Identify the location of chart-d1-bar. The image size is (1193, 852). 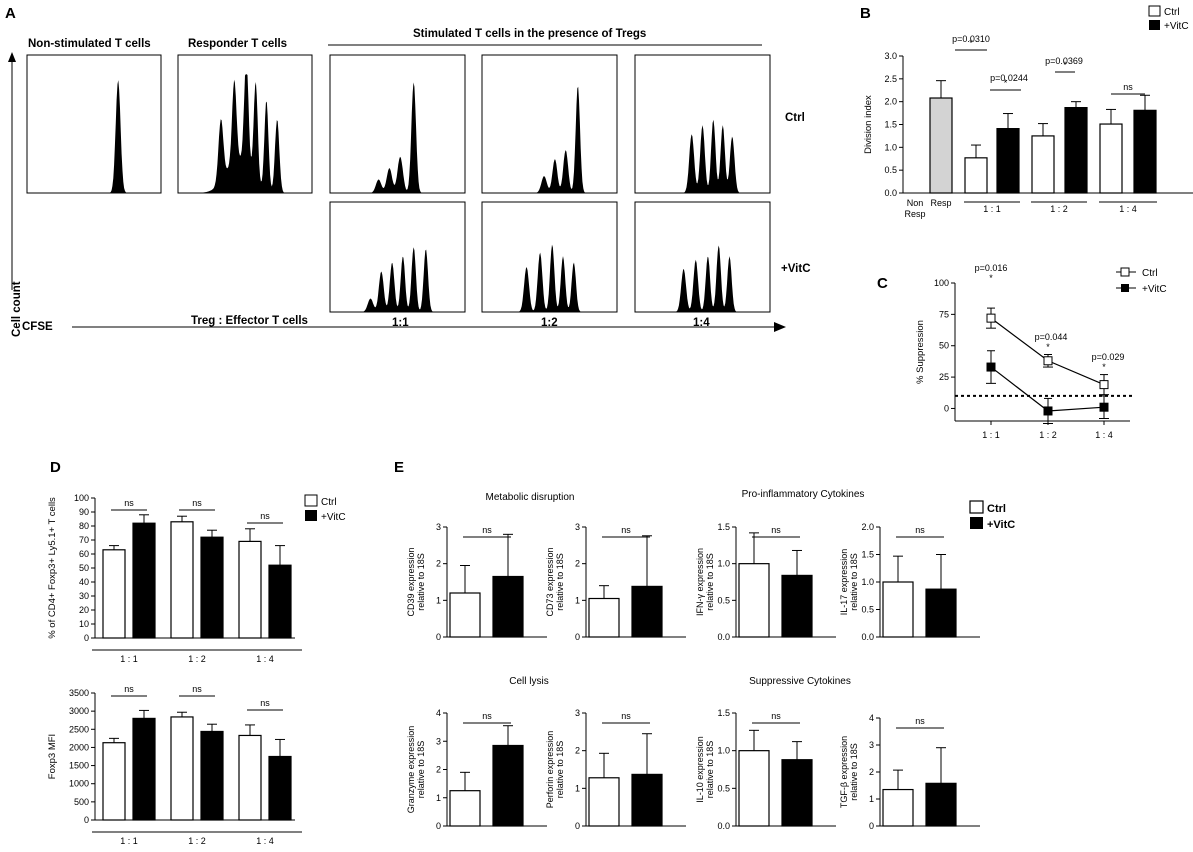
(250, 589).